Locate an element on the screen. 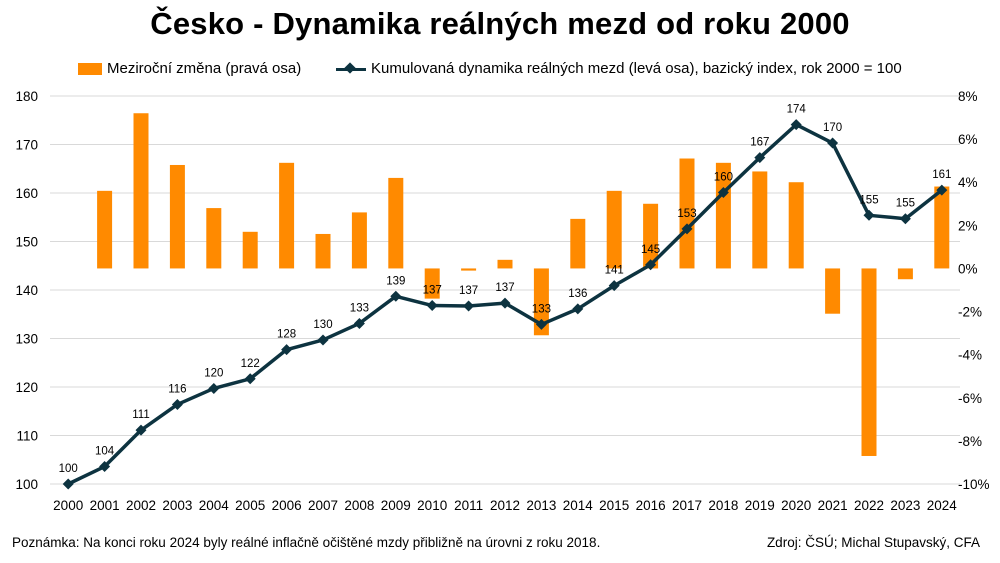 Image resolution: width=1000 pixels, height=563 pixels. data-label: 122 is located at coordinates (250, 364).